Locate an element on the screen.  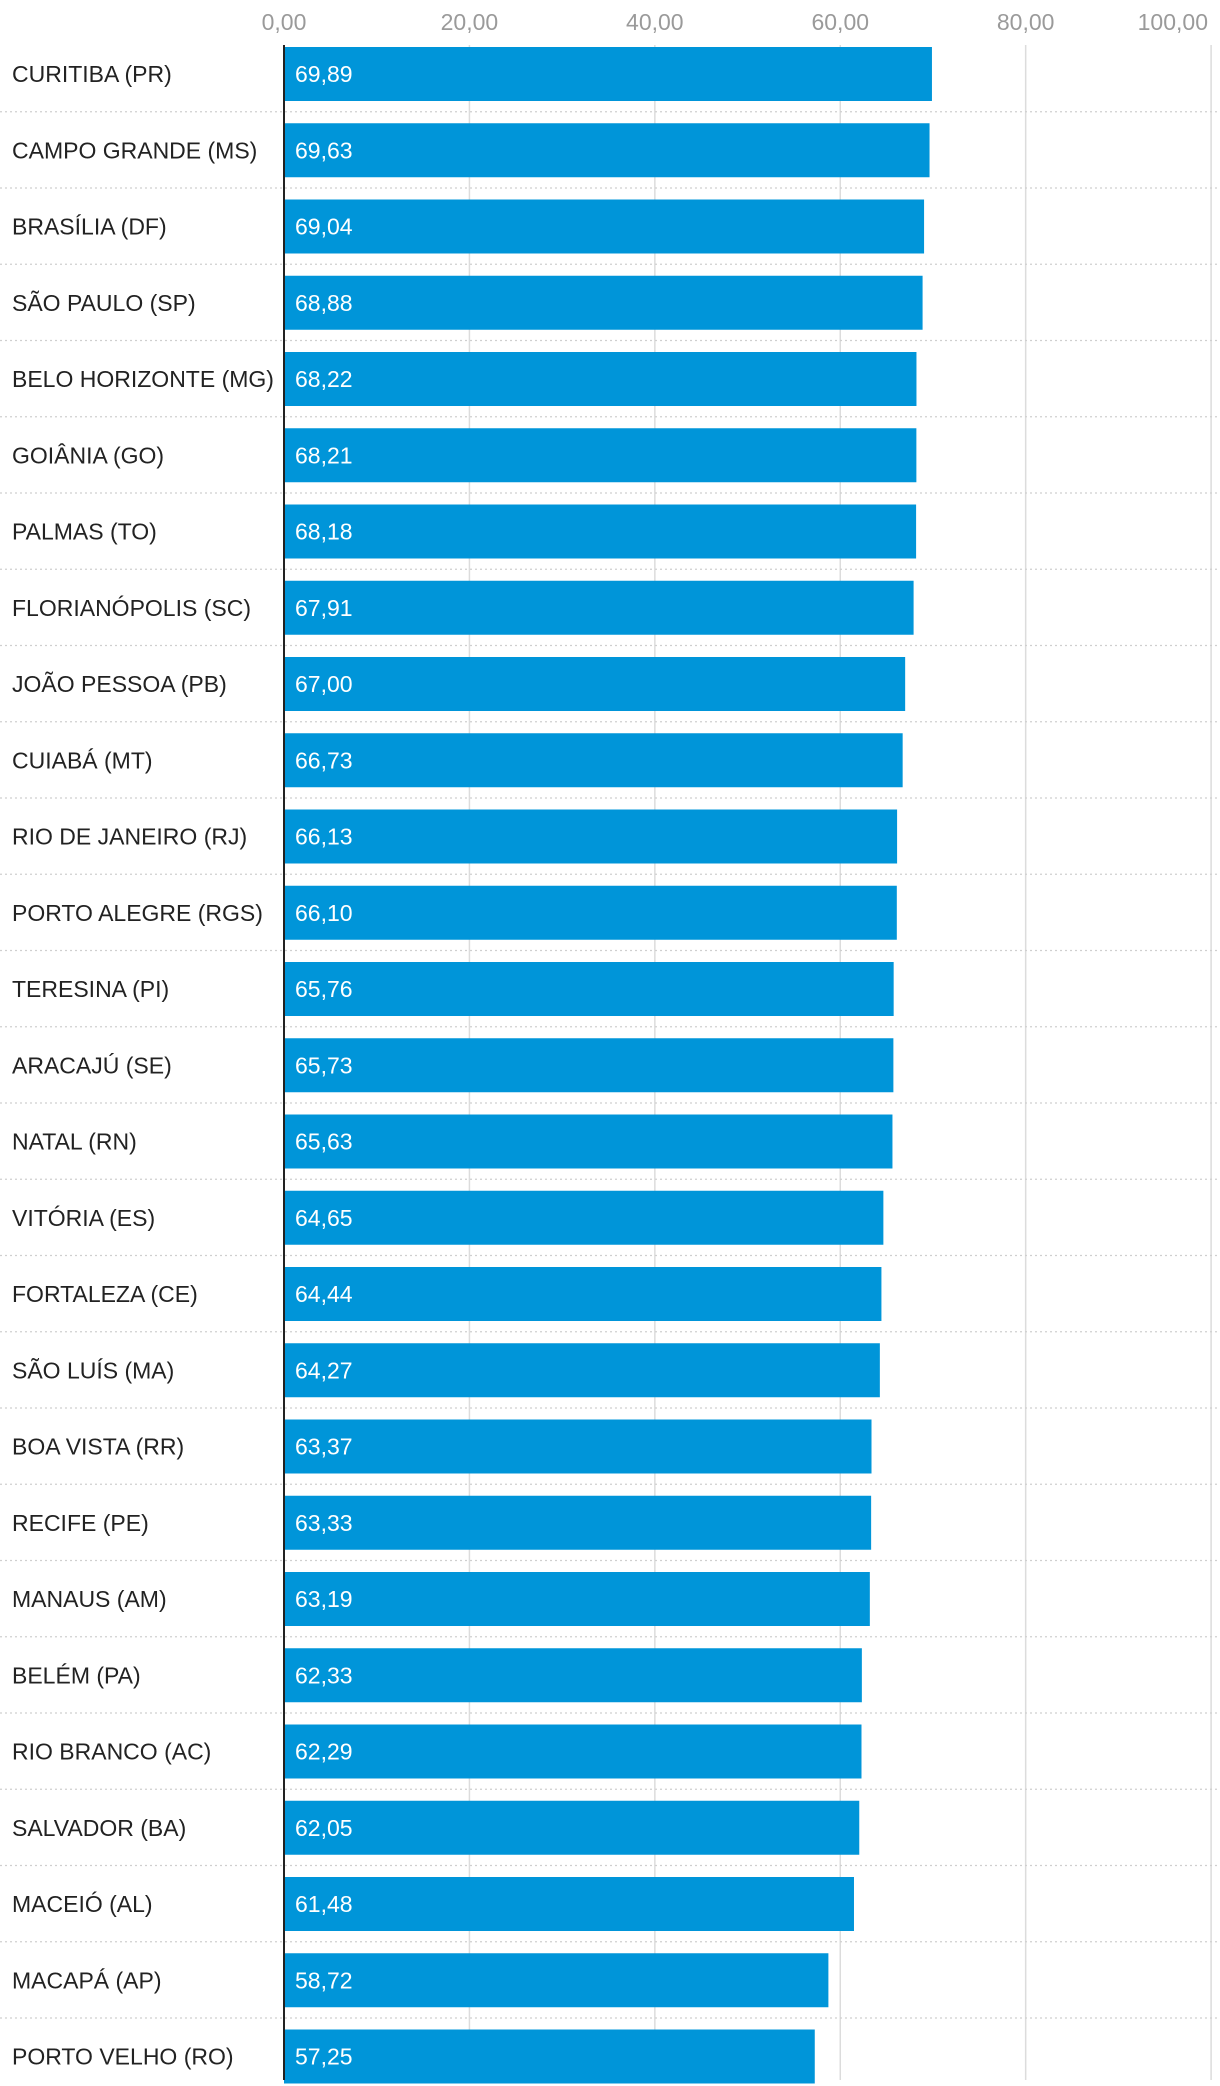
bar-value-label: 64,44 is located at coordinates (324, 1294).